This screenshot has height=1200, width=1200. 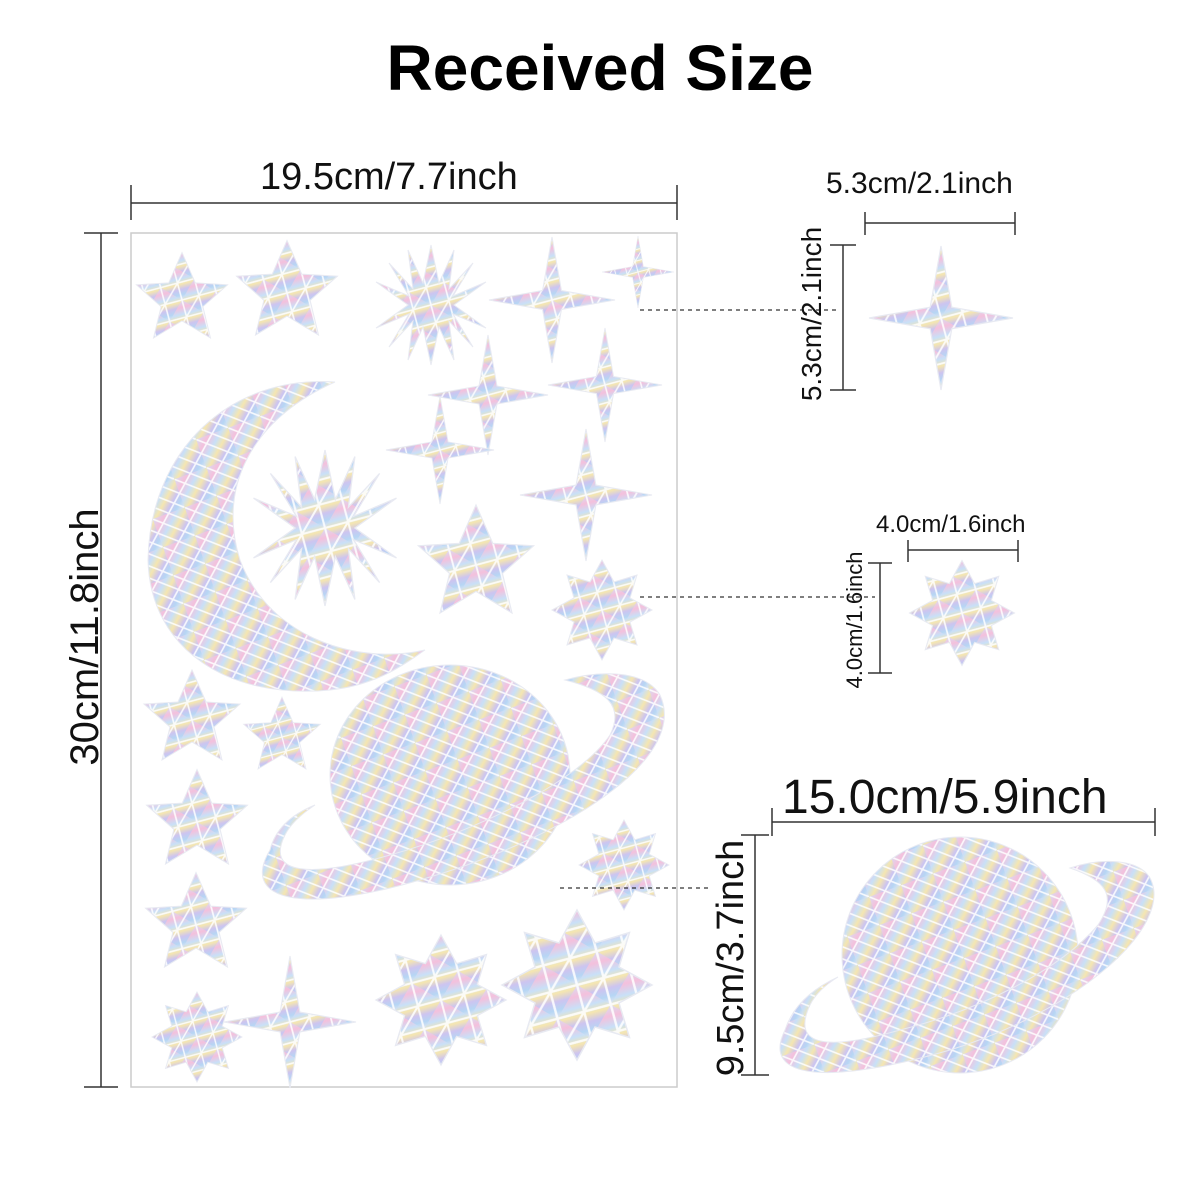 What do you see at coordinates (923, 301) in the screenshot?
I see `detail-four-point-star` at bounding box center [923, 301].